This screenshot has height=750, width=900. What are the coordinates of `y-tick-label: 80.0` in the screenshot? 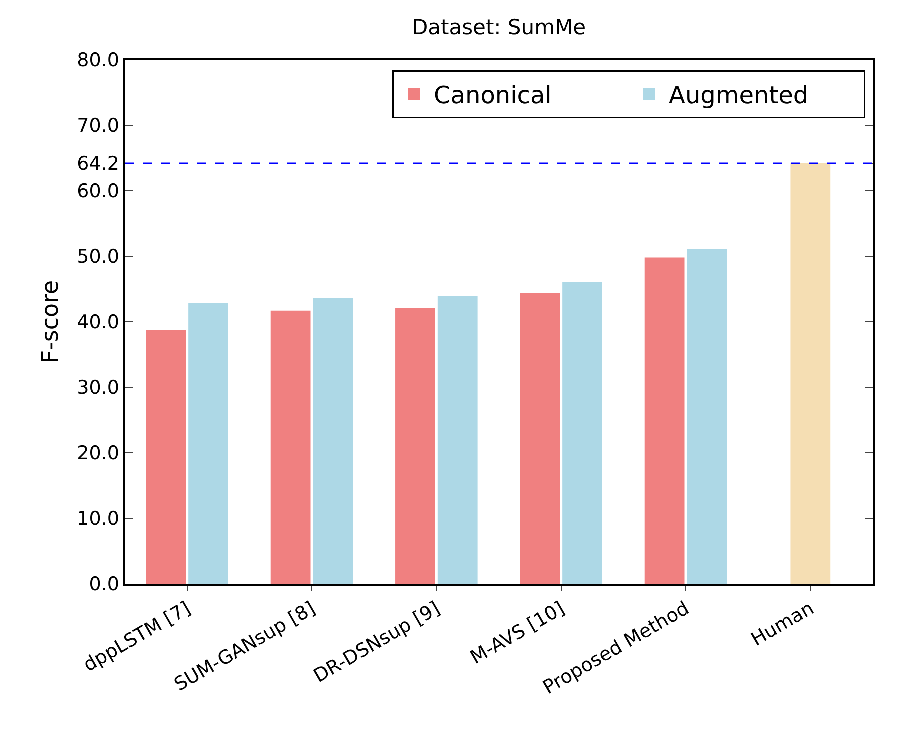 It's located at (98, 61).